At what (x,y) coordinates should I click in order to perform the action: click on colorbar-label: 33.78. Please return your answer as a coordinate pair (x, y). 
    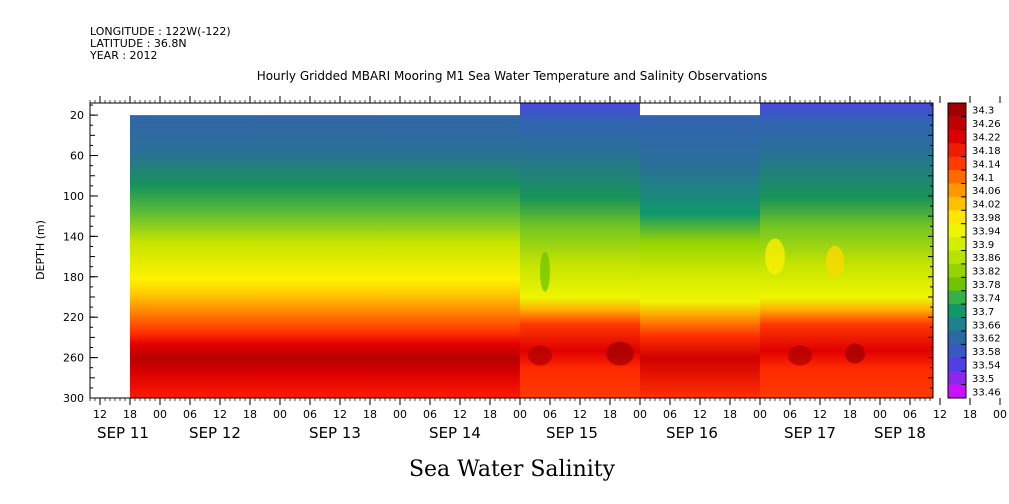
    Looking at the image, I should click on (986, 285).